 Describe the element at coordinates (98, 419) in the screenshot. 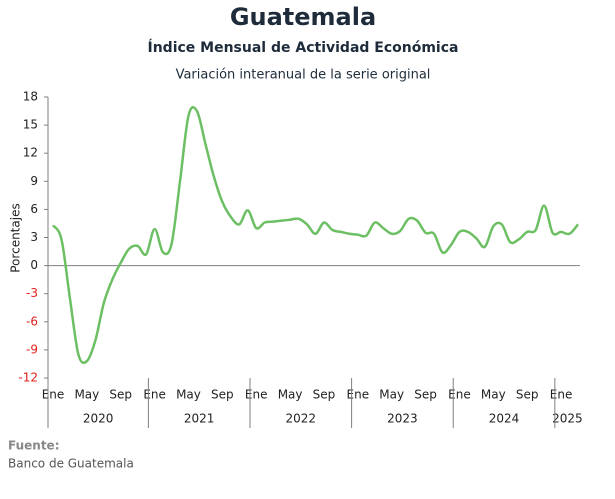

I see `year-label: 2020` at that location.